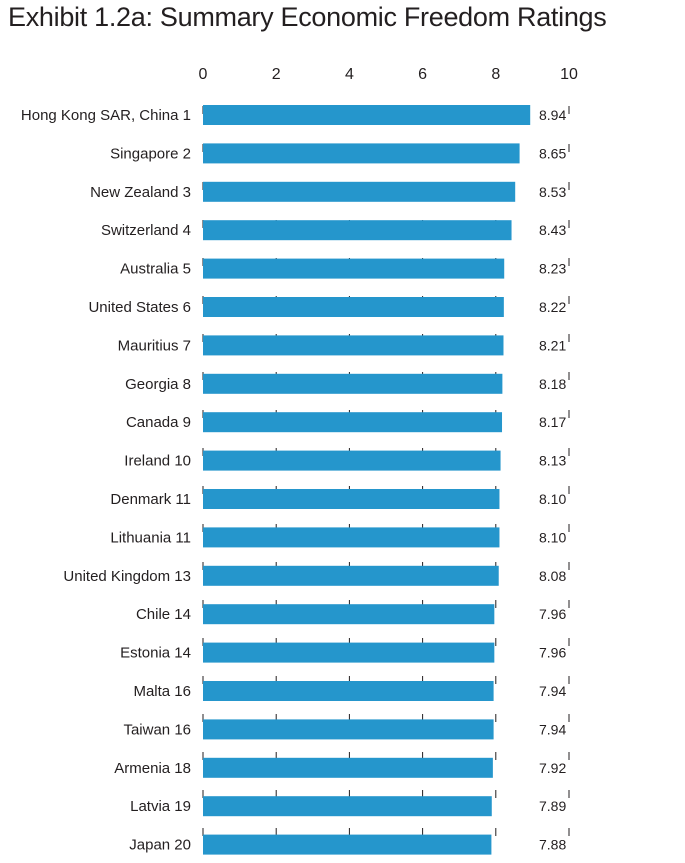  What do you see at coordinates (552, 845) in the screenshot?
I see `value-label: 7.88` at bounding box center [552, 845].